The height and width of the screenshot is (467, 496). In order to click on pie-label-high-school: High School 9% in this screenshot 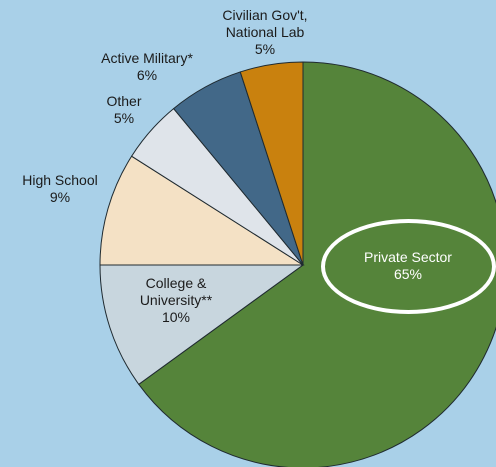, I will do `click(60, 188)`.